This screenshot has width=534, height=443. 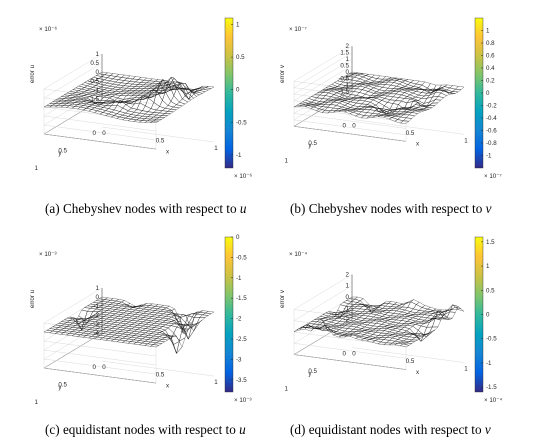 I want to click on x-axis-line, so click(x=158, y=368).